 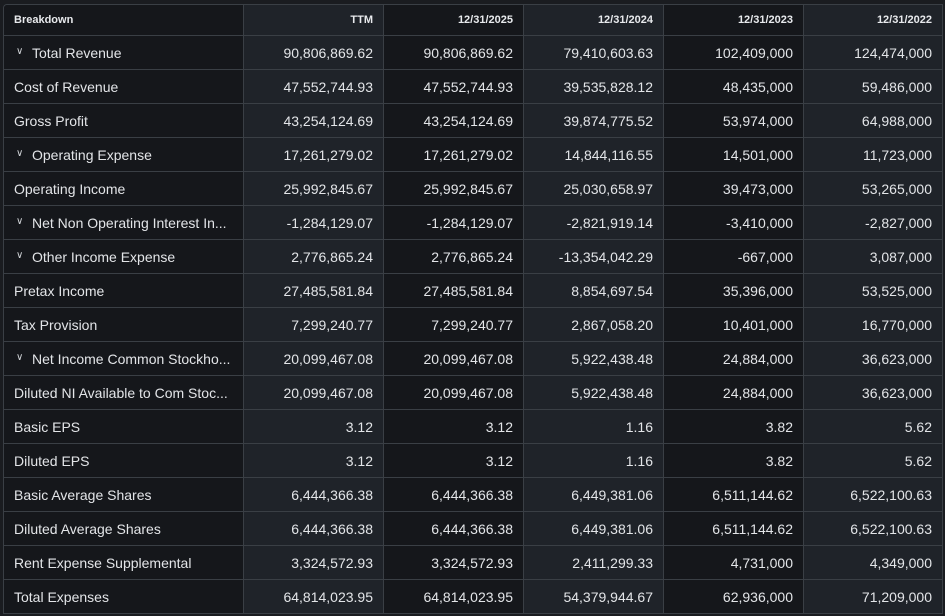 I want to click on value-cell: 11,723,000, so click(x=873, y=154).